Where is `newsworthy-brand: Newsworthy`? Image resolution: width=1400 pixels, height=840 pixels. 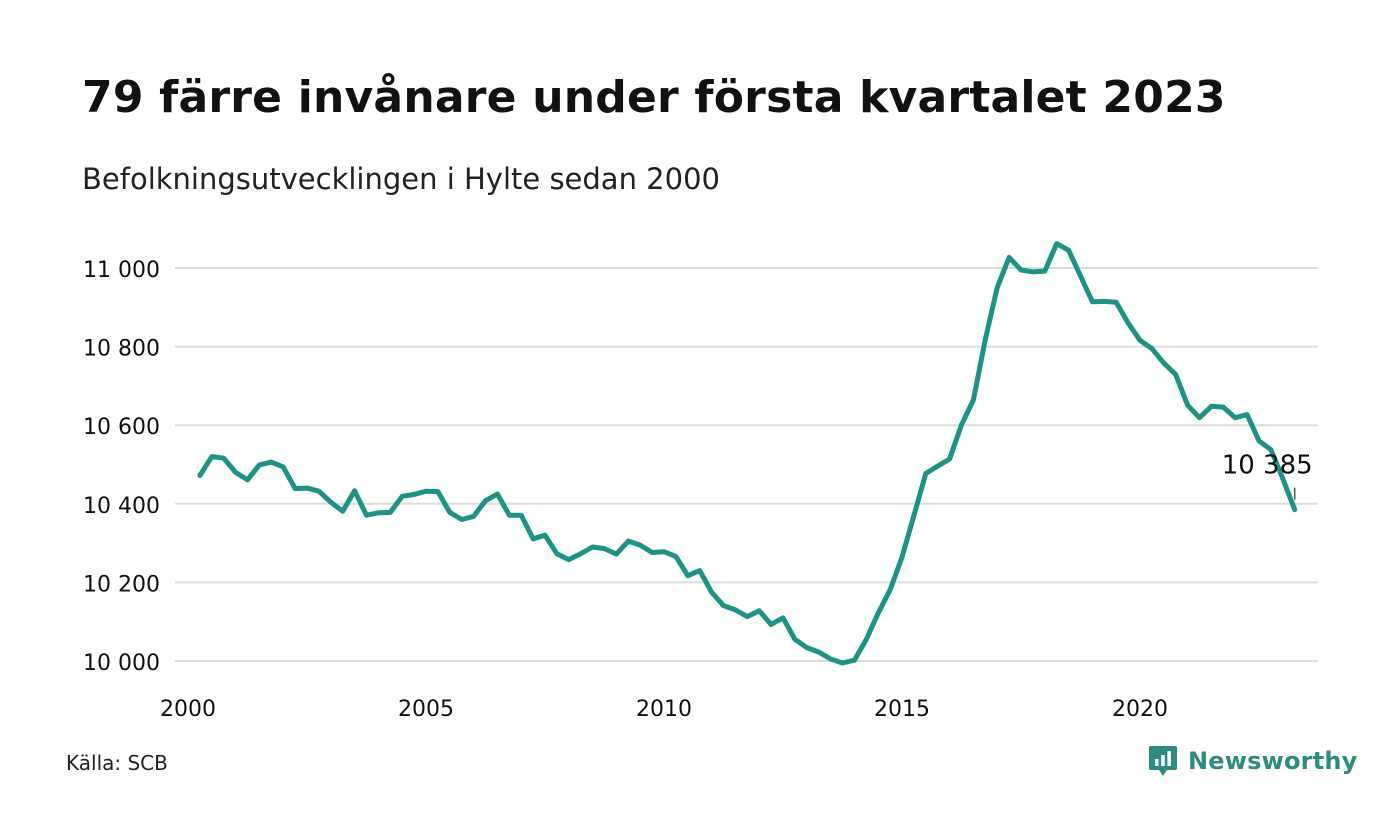 newsworthy-brand: Newsworthy is located at coordinates (1253, 761).